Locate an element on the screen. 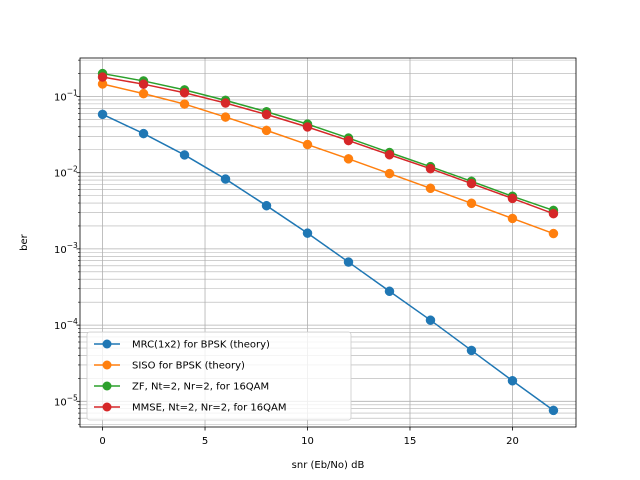 The image size is (640, 480). legend-item: MMSE, Nt=2, Nr=2, for 16QAM is located at coordinates (190, 408).